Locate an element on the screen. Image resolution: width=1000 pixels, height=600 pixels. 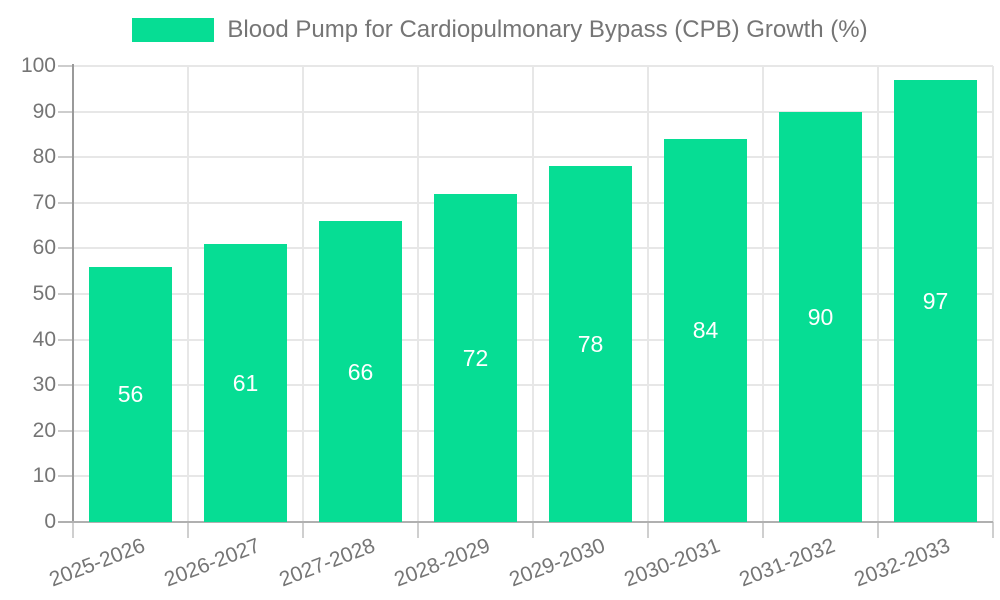
bar-value-label: 90 is located at coordinates (820, 316).